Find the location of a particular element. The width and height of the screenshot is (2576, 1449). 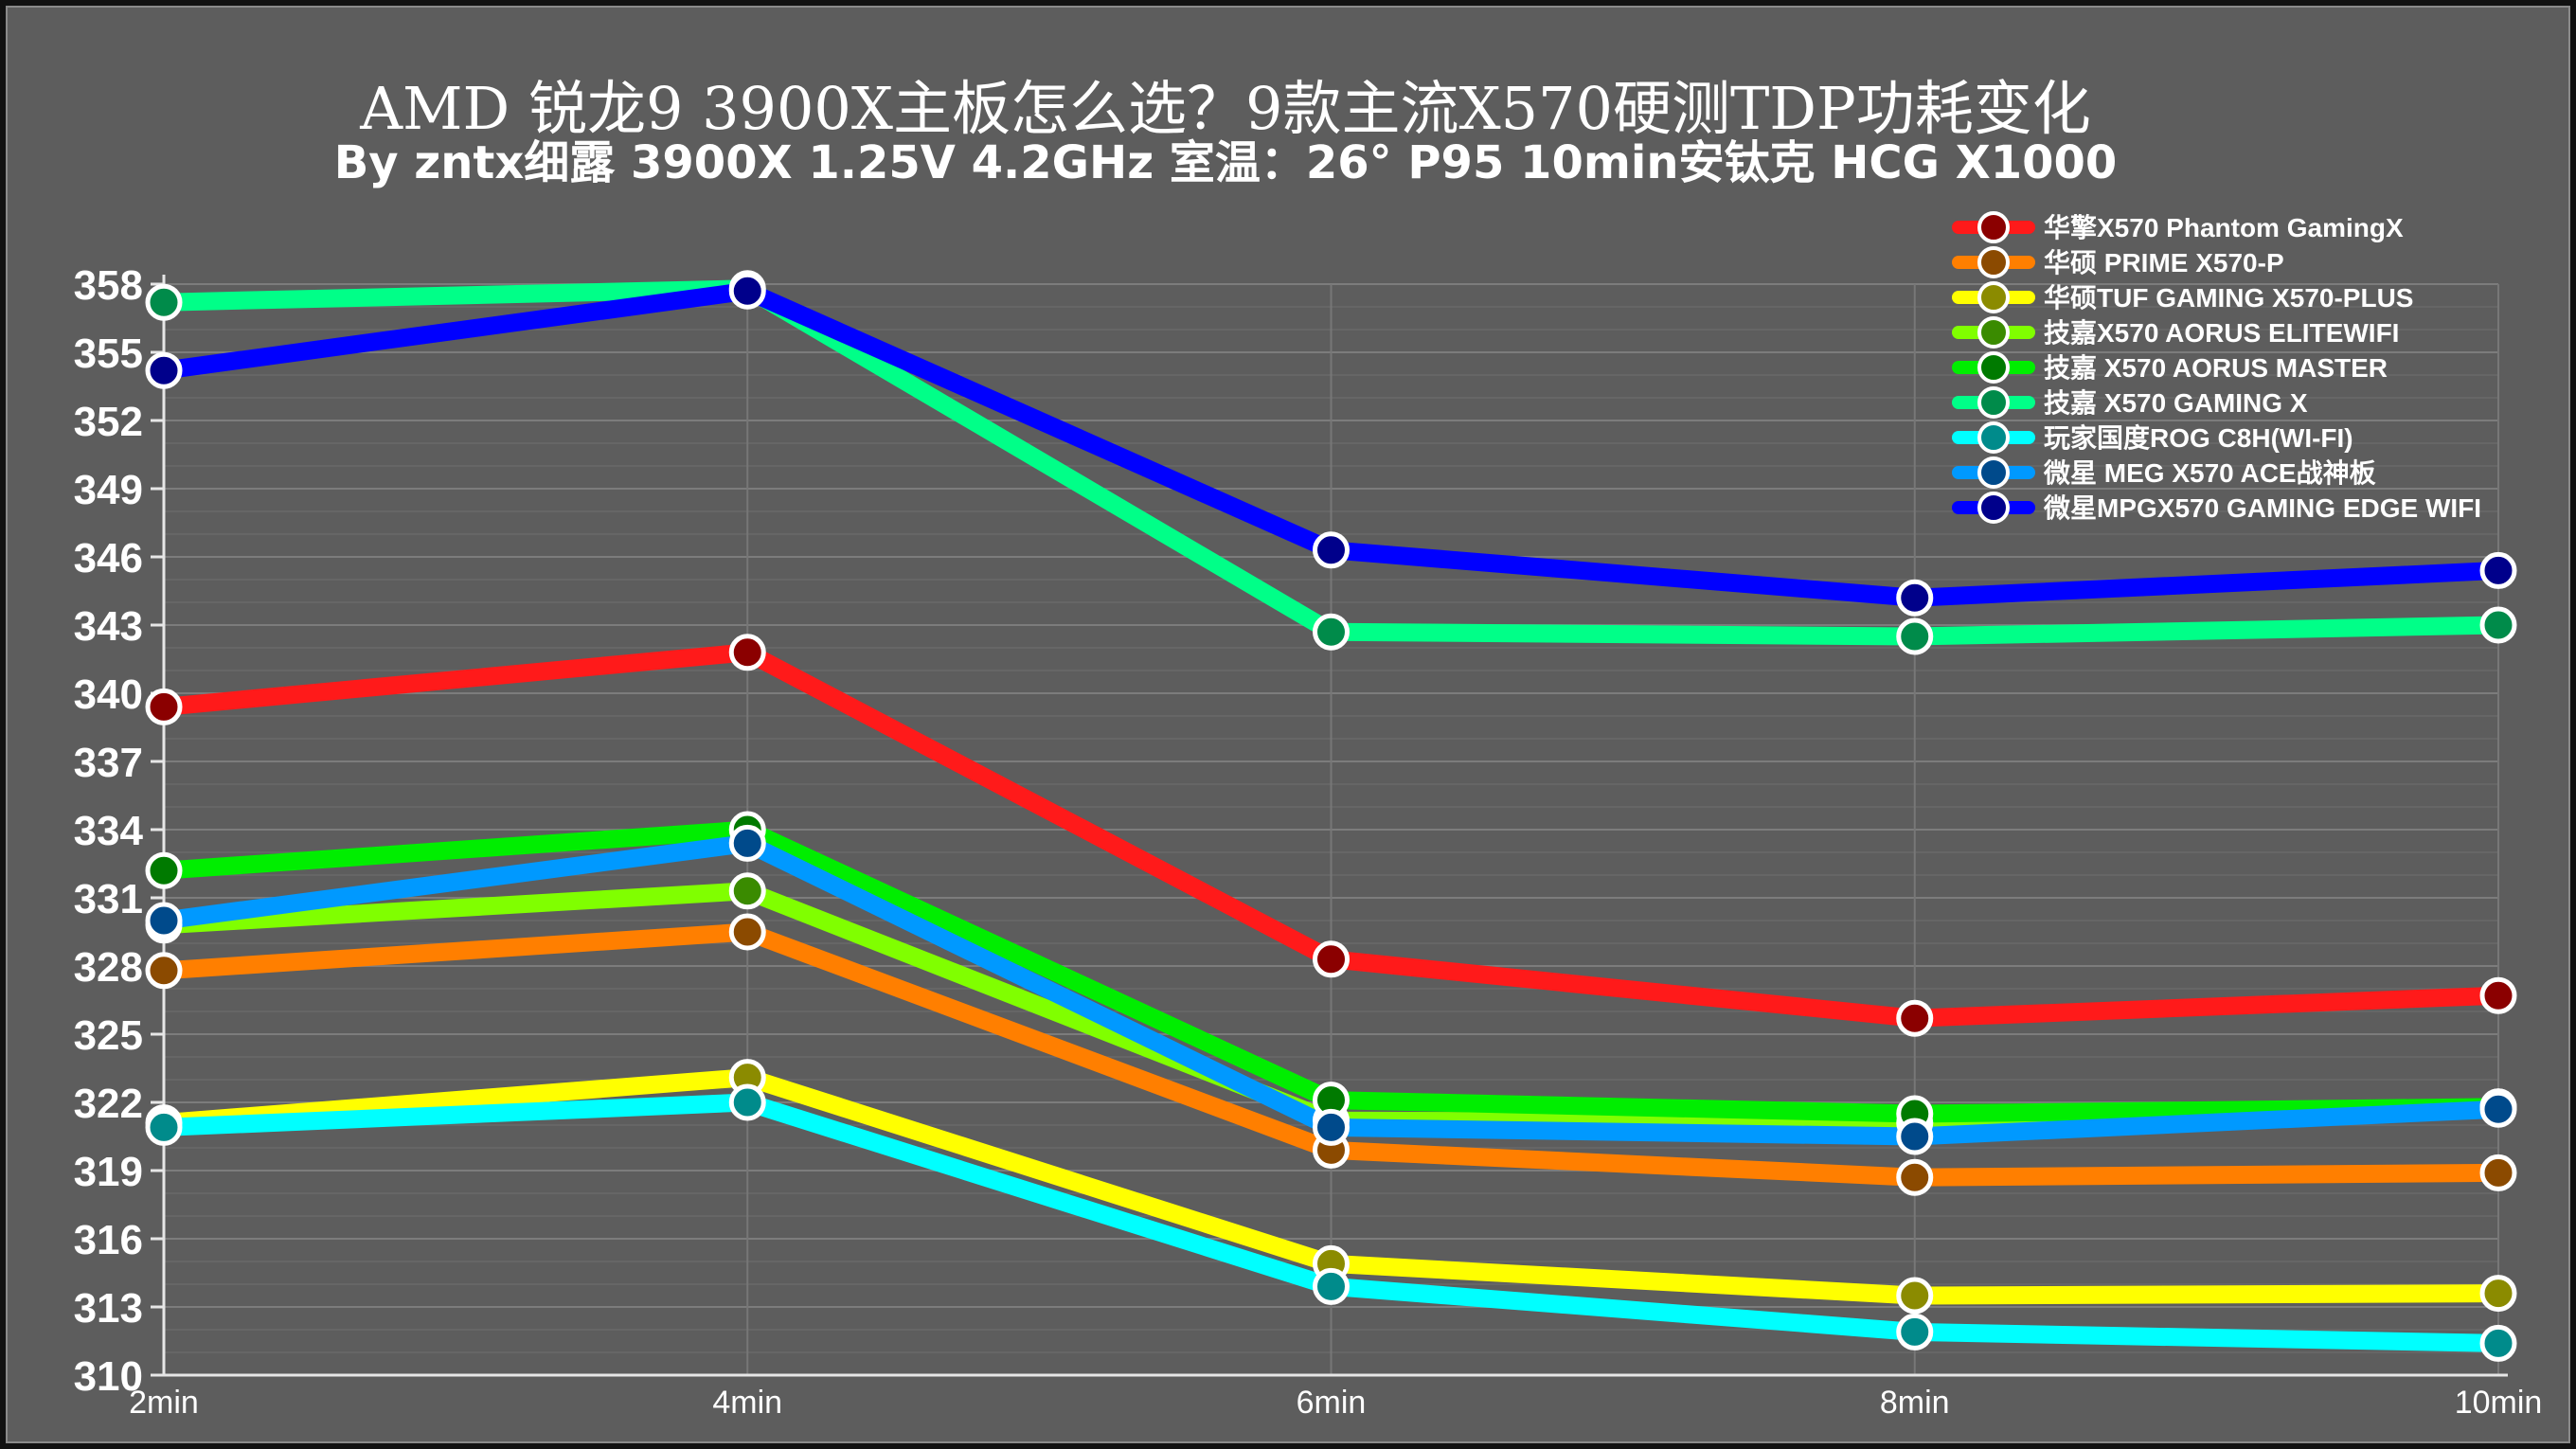

legend-entry: 技嘉X570 AORUS ELITEWIFI is located at coordinates (2175, 332).